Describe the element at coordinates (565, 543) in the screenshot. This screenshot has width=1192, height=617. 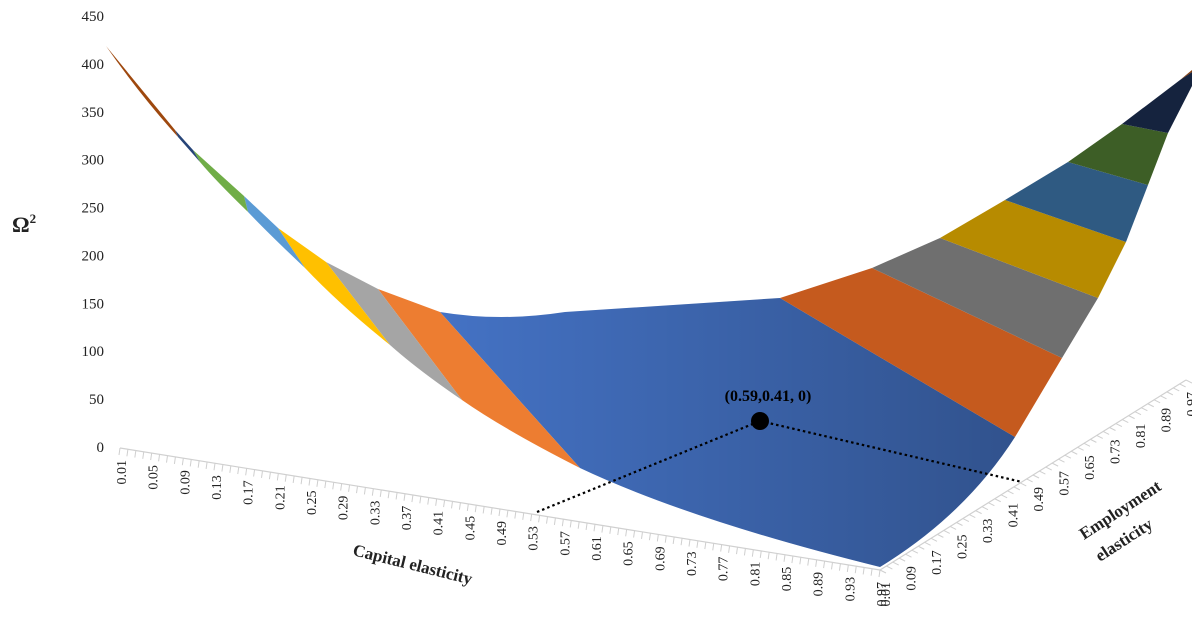
I see `x-tick-label: 0.57` at that location.